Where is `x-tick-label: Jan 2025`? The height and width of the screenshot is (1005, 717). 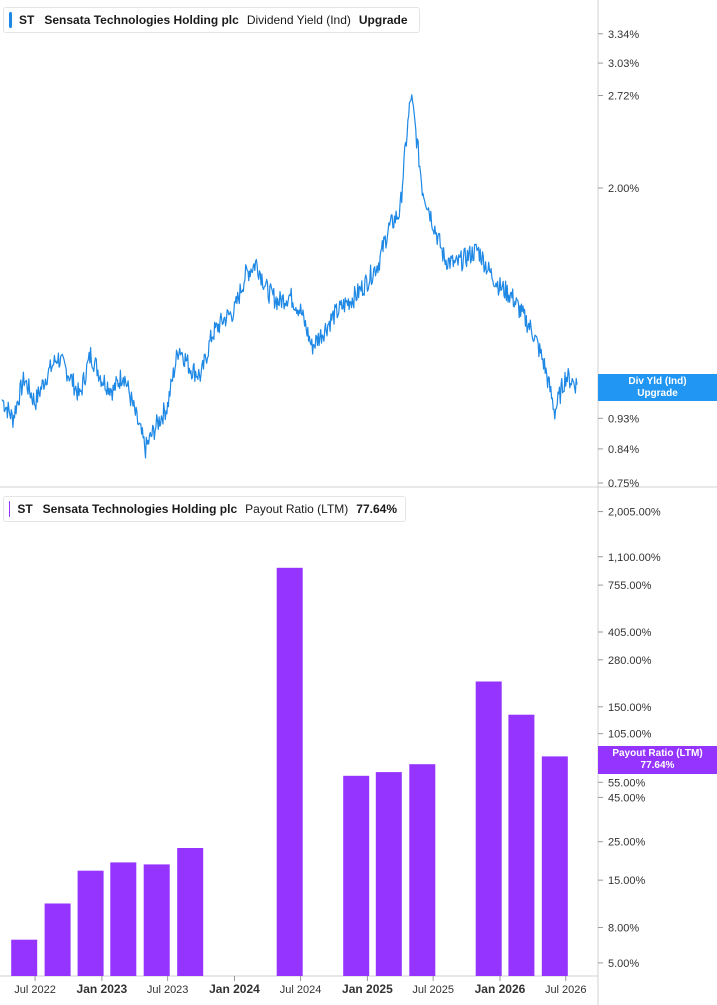
x-tick-label: Jan 2025 is located at coordinates (367, 989).